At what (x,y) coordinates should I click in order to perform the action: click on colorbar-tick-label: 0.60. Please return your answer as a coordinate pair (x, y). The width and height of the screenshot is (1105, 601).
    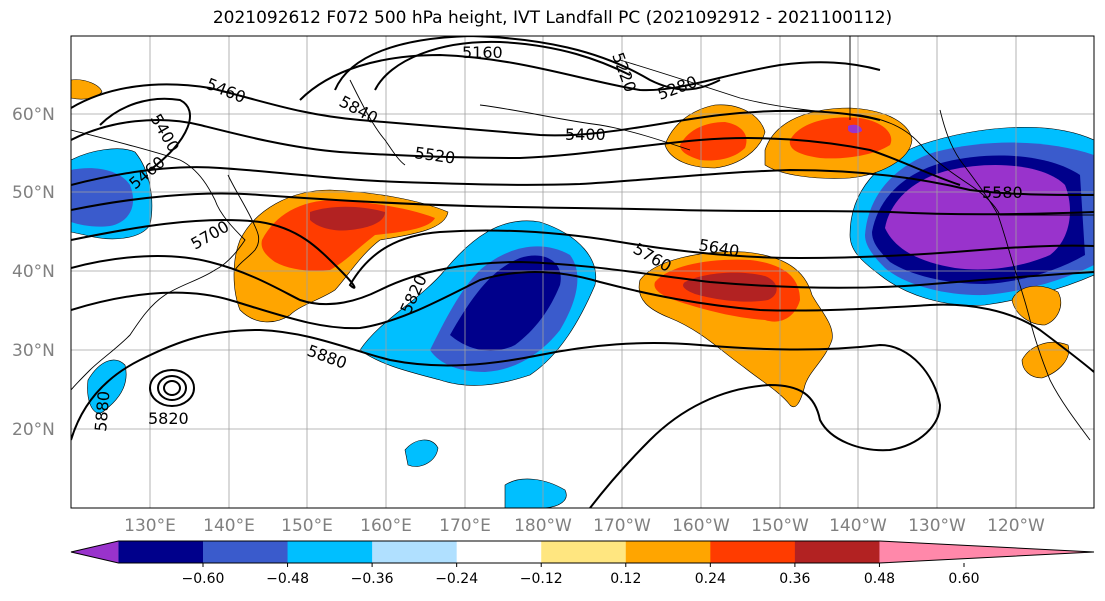
    Looking at the image, I should click on (963, 579).